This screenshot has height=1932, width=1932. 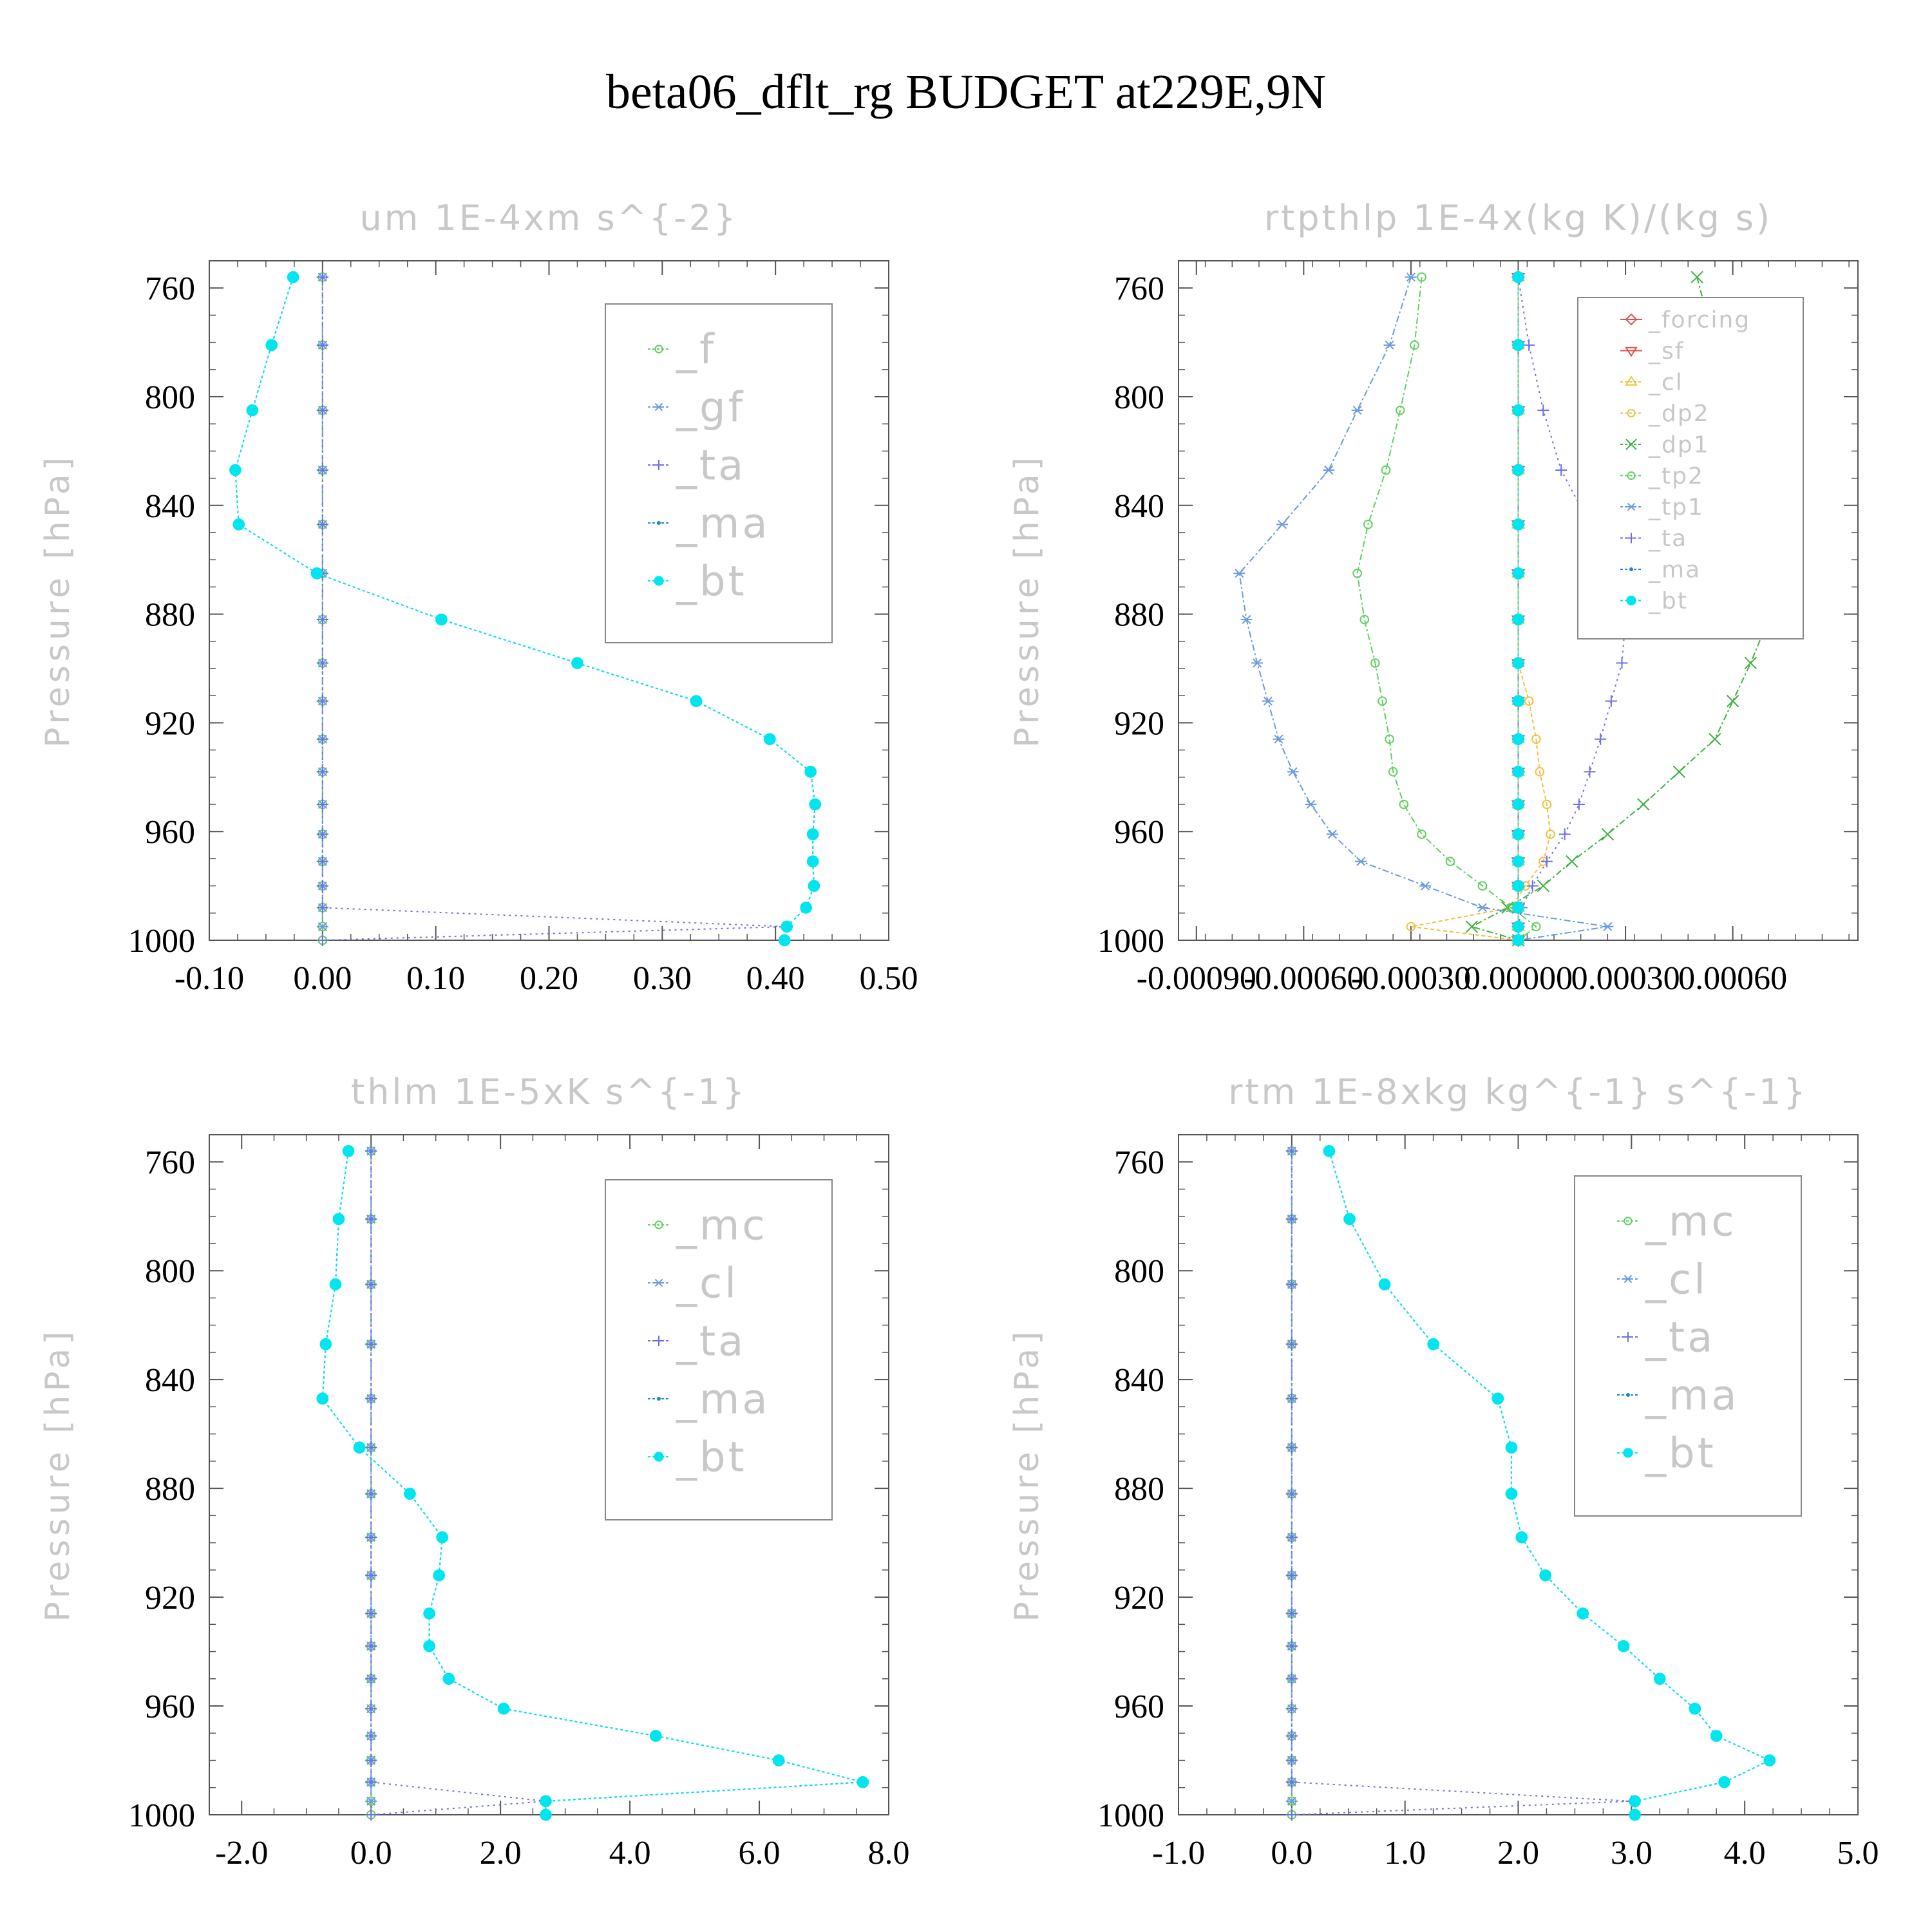 What do you see at coordinates (722, 1225) in the screenshot?
I see `legend-entry: _mc` at bounding box center [722, 1225].